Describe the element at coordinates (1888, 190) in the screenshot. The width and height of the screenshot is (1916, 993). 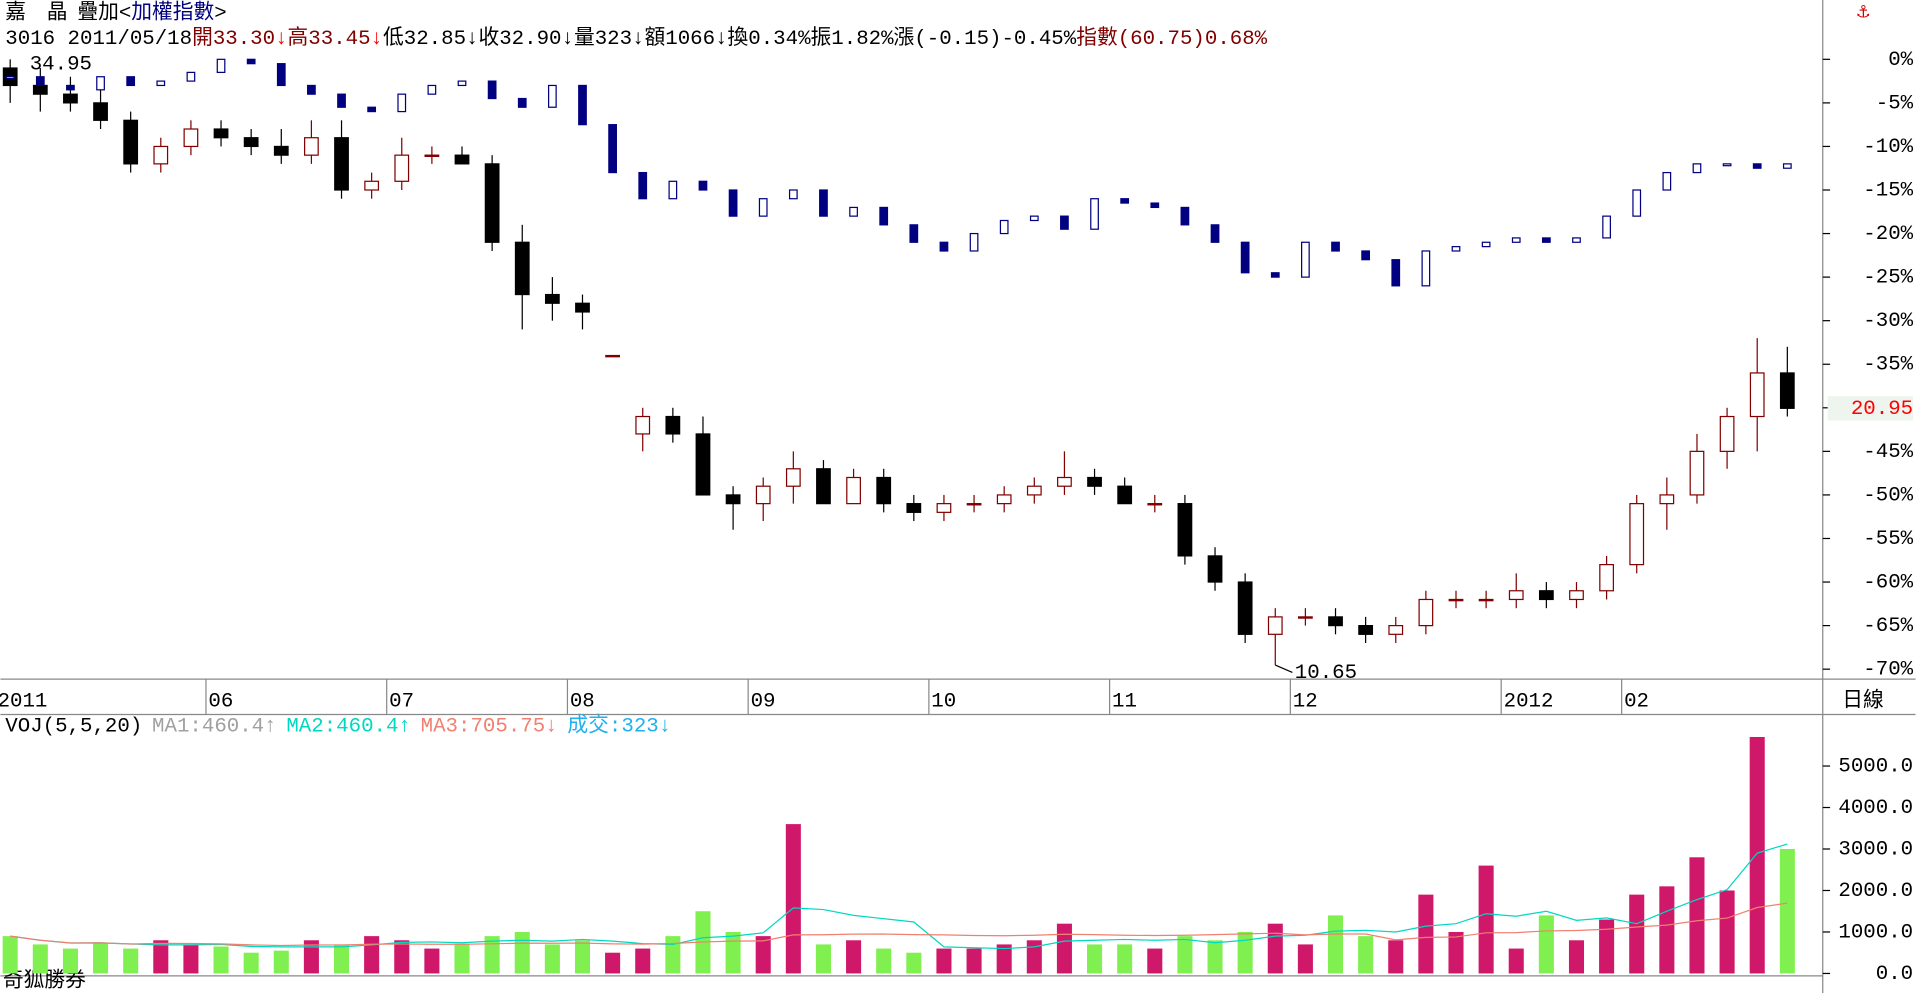
I see `y-tick-label: -15%` at that location.